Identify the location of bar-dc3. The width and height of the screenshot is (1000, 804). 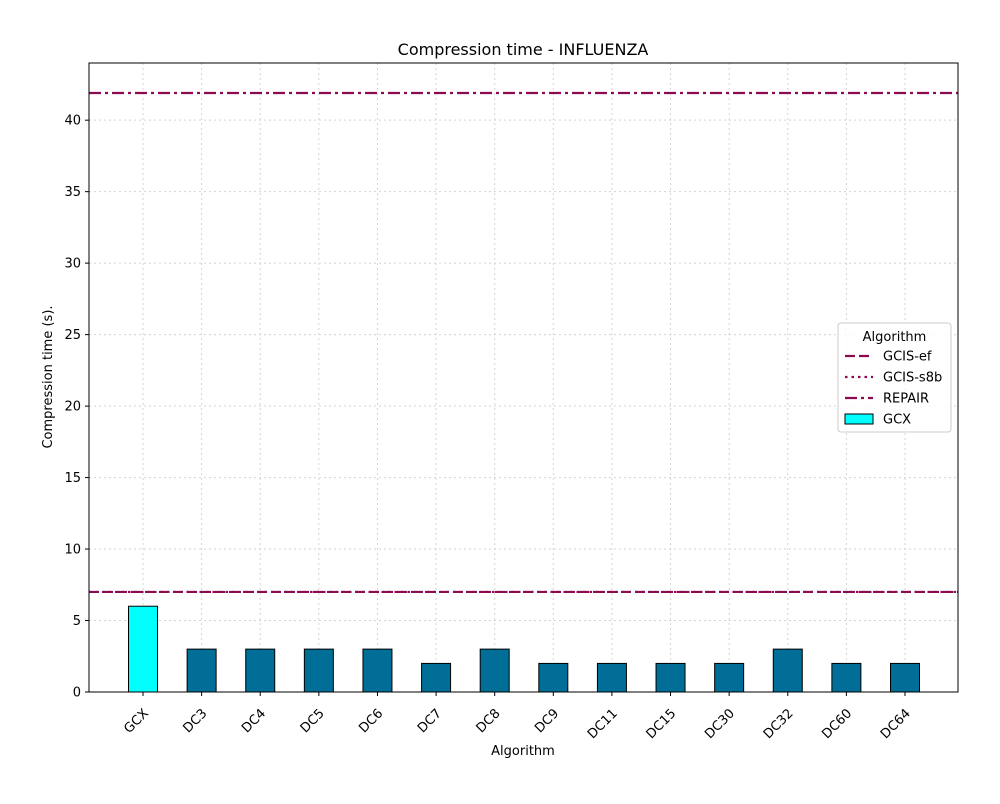
(201, 670).